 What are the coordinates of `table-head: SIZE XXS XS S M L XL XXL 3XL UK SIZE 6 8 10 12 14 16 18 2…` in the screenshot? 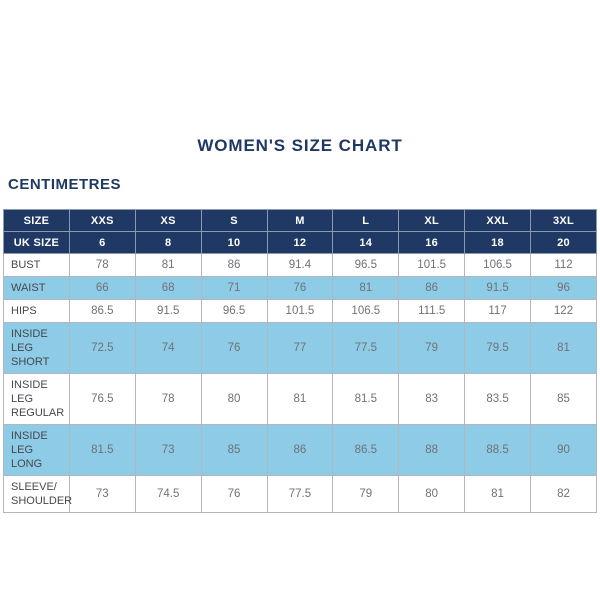 It's located at (300, 231).